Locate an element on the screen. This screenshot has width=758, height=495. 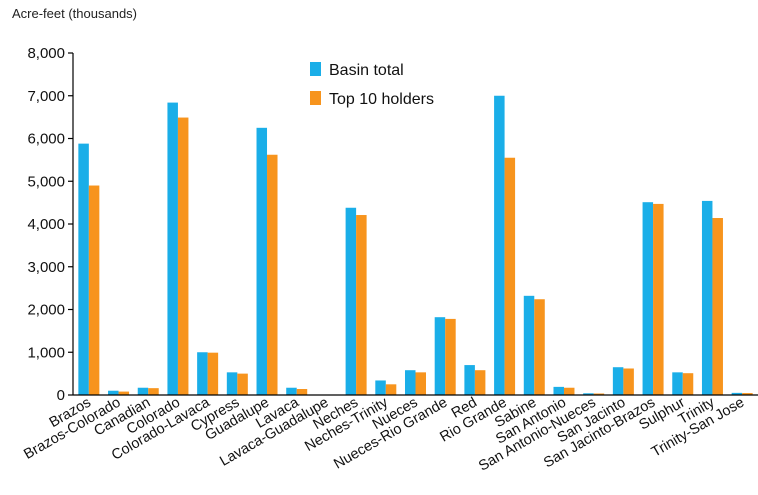
y-axis-title: Acre-feet (thousands) is located at coordinates (75, 13).